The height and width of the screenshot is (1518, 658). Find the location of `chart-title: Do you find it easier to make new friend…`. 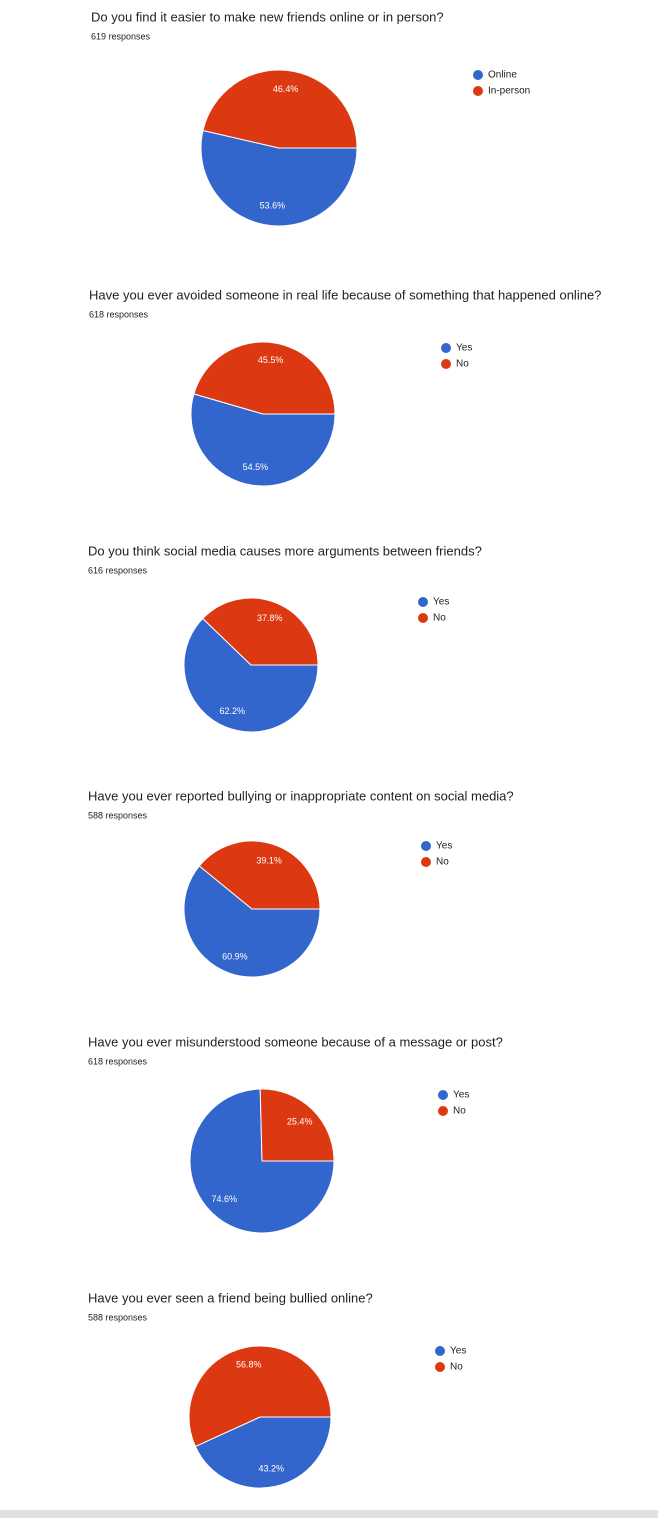

chart-title: Do you find it easier to make new friend… is located at coordinates (267, 16).